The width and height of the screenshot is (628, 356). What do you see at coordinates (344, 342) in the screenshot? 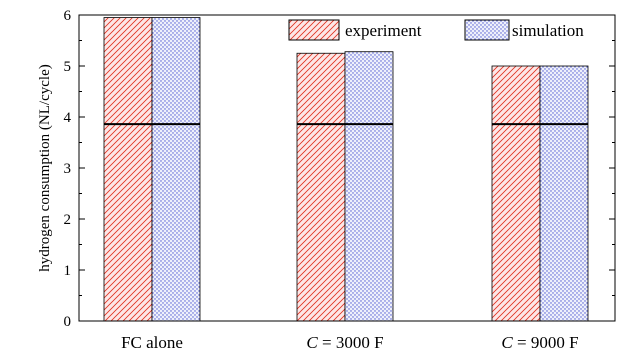
I see `x-tick-label-2: C = 3000 F` at bounding box center [344, 342].